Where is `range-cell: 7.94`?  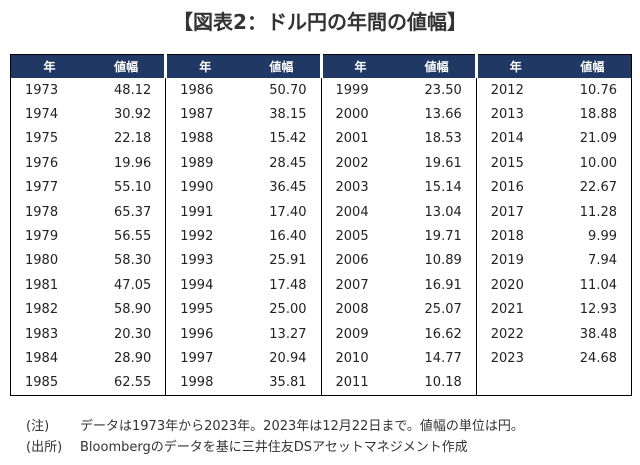
range-cell: 7.94 is located at coordinates (602, 261).